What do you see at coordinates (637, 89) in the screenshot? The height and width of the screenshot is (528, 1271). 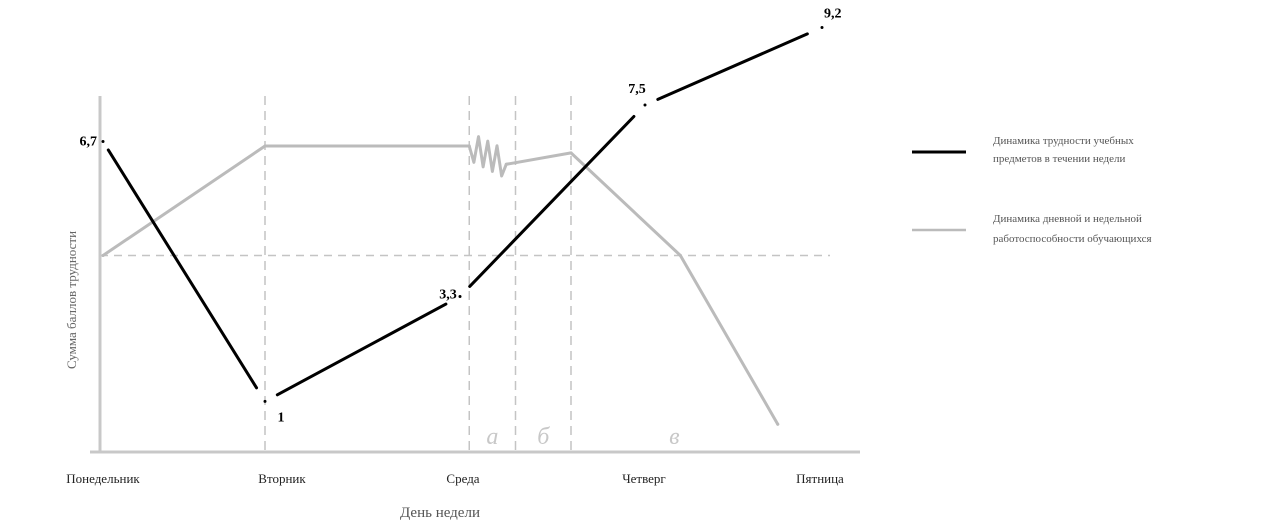 I see `data-label-difficulty-3: 7,5` at bounding box center [637, 89].